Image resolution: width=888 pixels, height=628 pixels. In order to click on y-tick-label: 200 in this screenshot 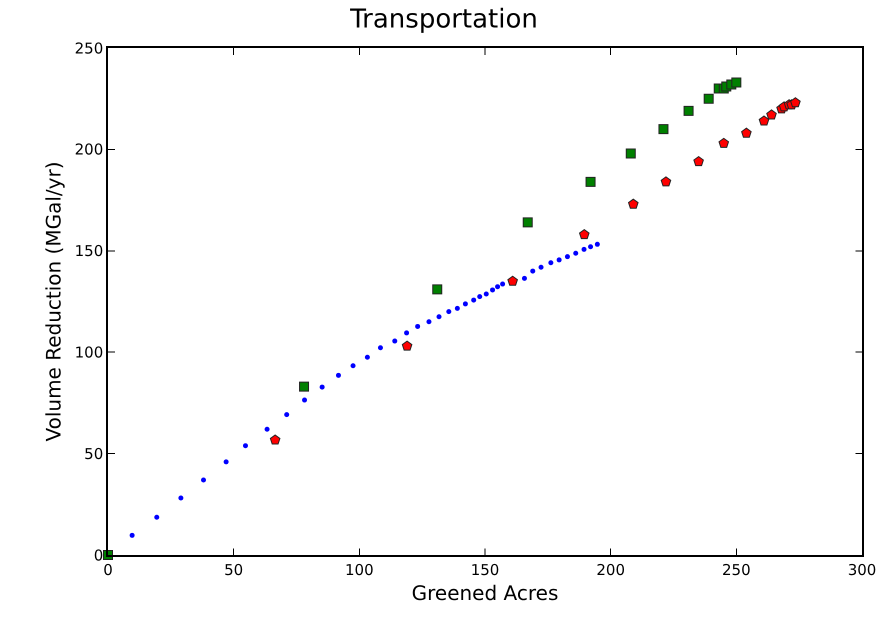, I will do `click(89, 149)`.